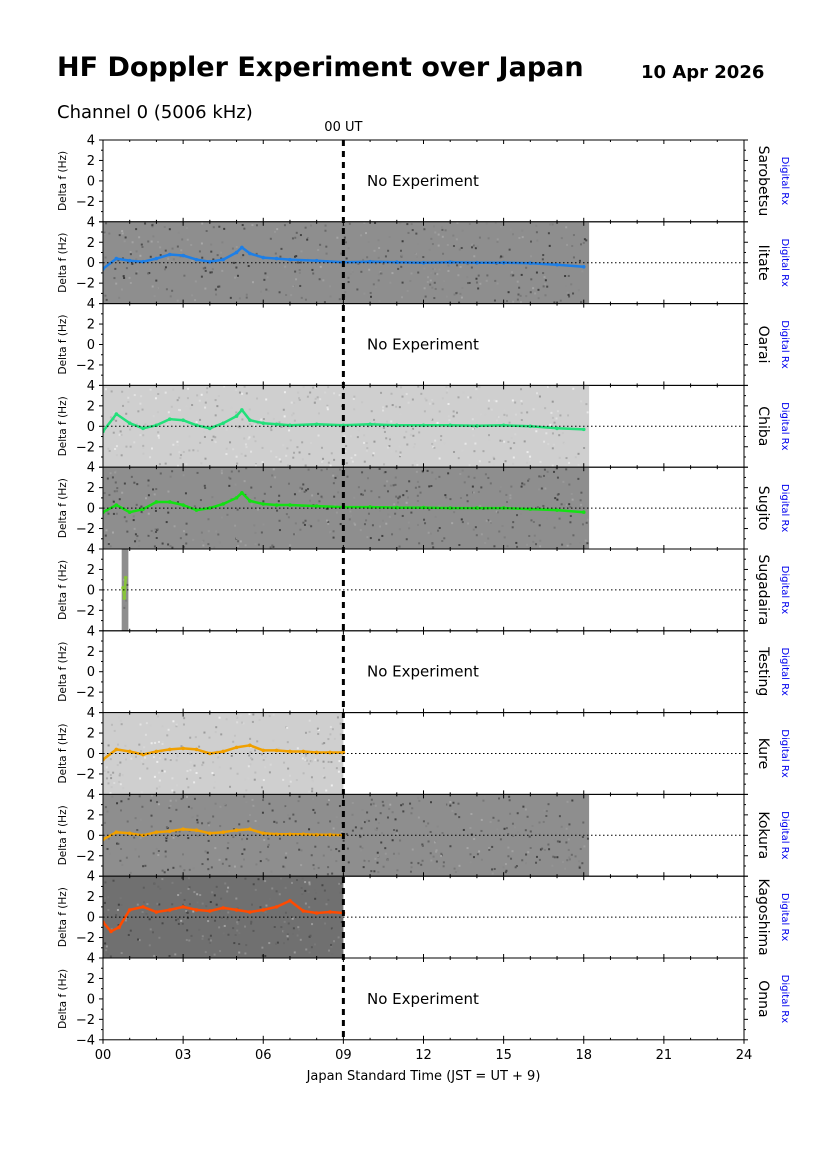  Describe the element at coordinates (583, 1055) in the screenshot. I see `x-tick-label: 18` at that location.